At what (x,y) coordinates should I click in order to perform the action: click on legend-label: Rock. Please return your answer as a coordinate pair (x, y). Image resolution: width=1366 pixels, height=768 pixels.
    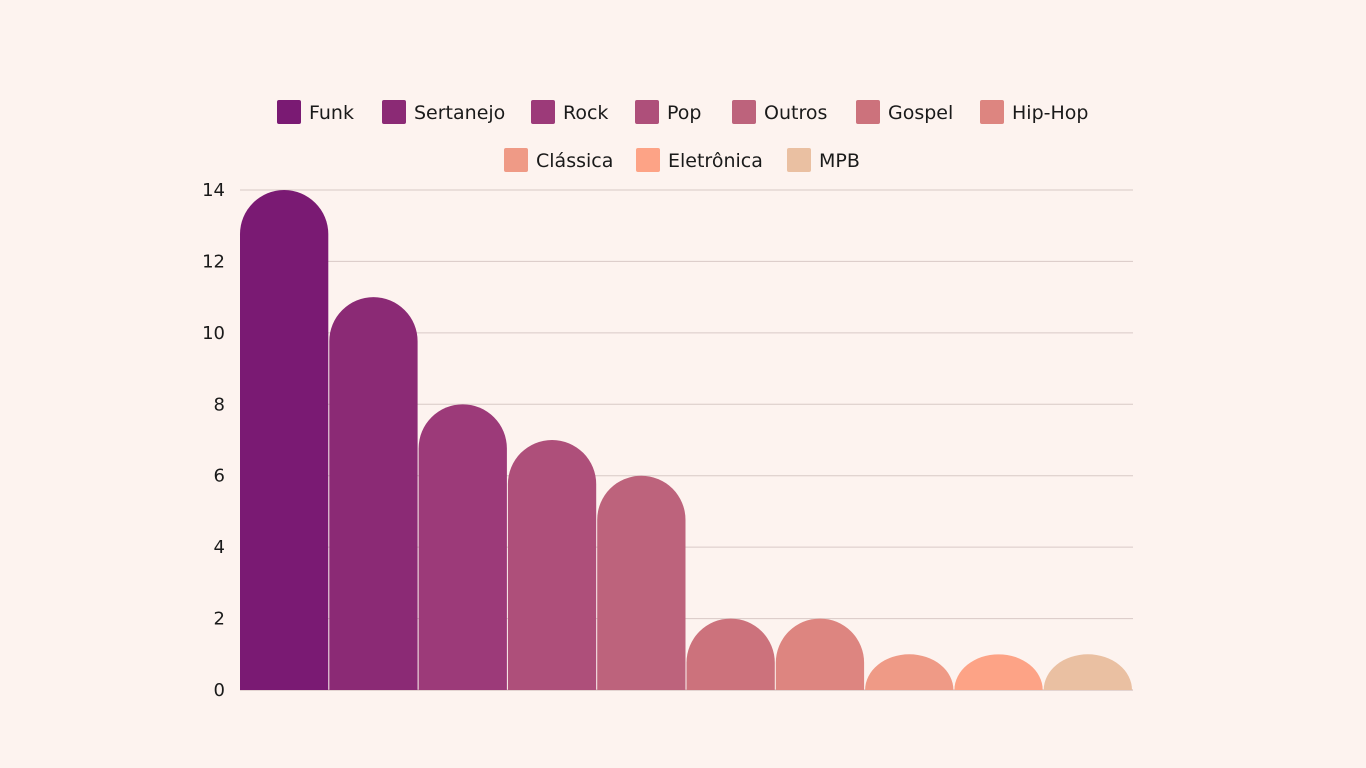
    Looking at the image, I should click on (585, 113).